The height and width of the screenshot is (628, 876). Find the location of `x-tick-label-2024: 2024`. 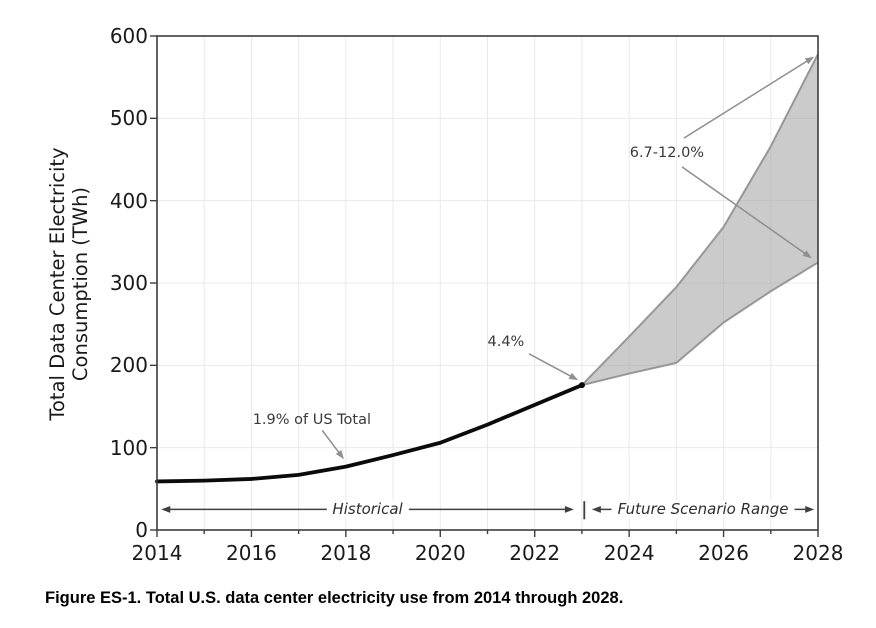

x-tick-label-2024: 2024 is located at coordinates (629, 553).